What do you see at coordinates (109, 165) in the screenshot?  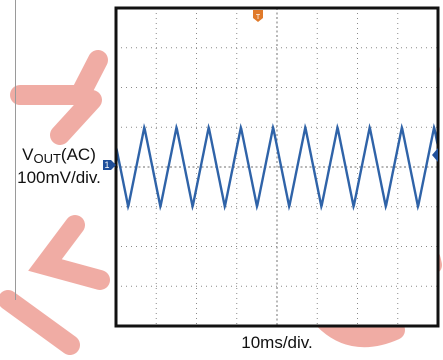 I see `channel-marker: 1` at bounding box center [109, 165].